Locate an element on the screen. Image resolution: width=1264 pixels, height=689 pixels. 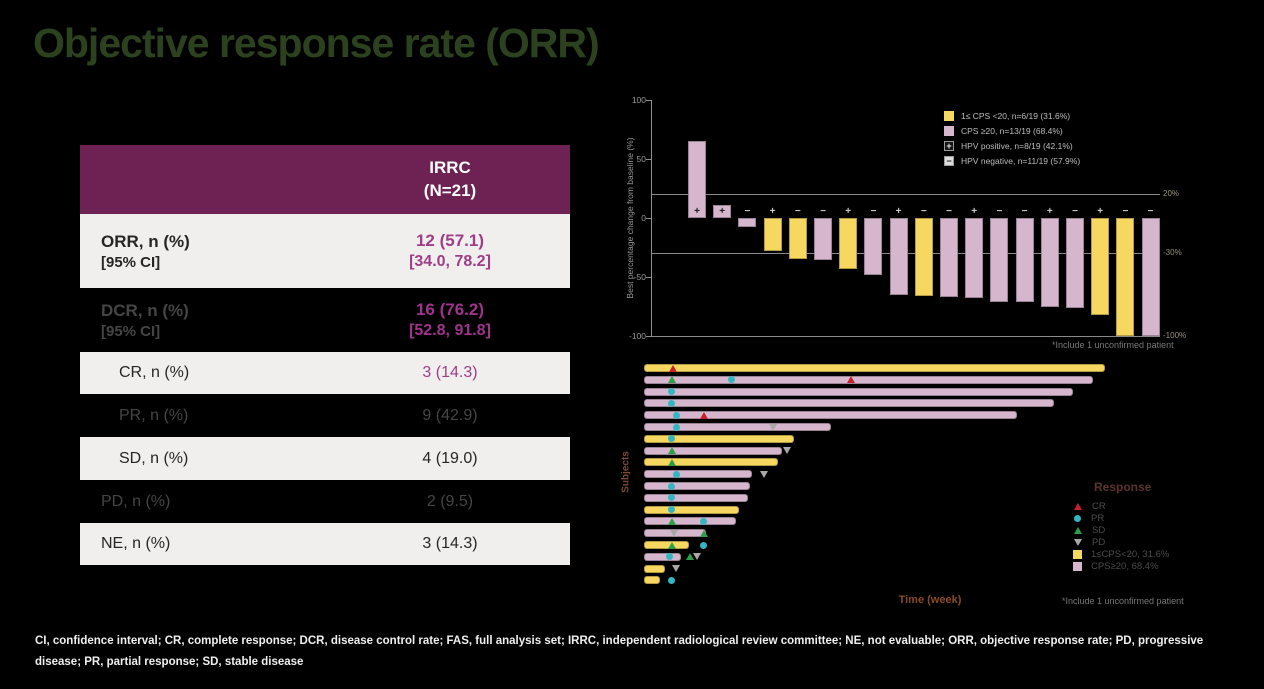
row-label: DCR, n (%) [95% CI] is located at coordinates (205, 320).